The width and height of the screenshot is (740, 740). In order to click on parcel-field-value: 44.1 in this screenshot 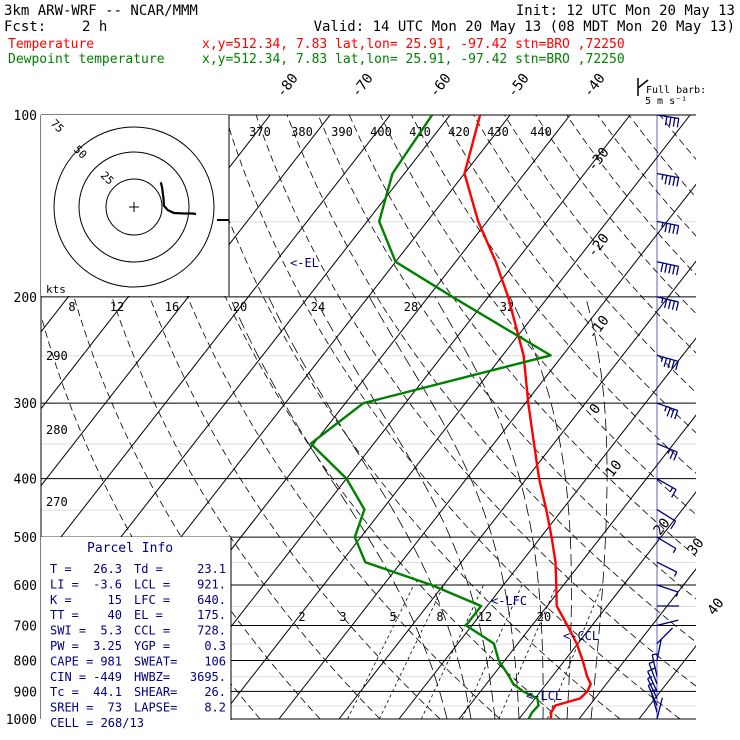, I will do `click(107, 692)`.